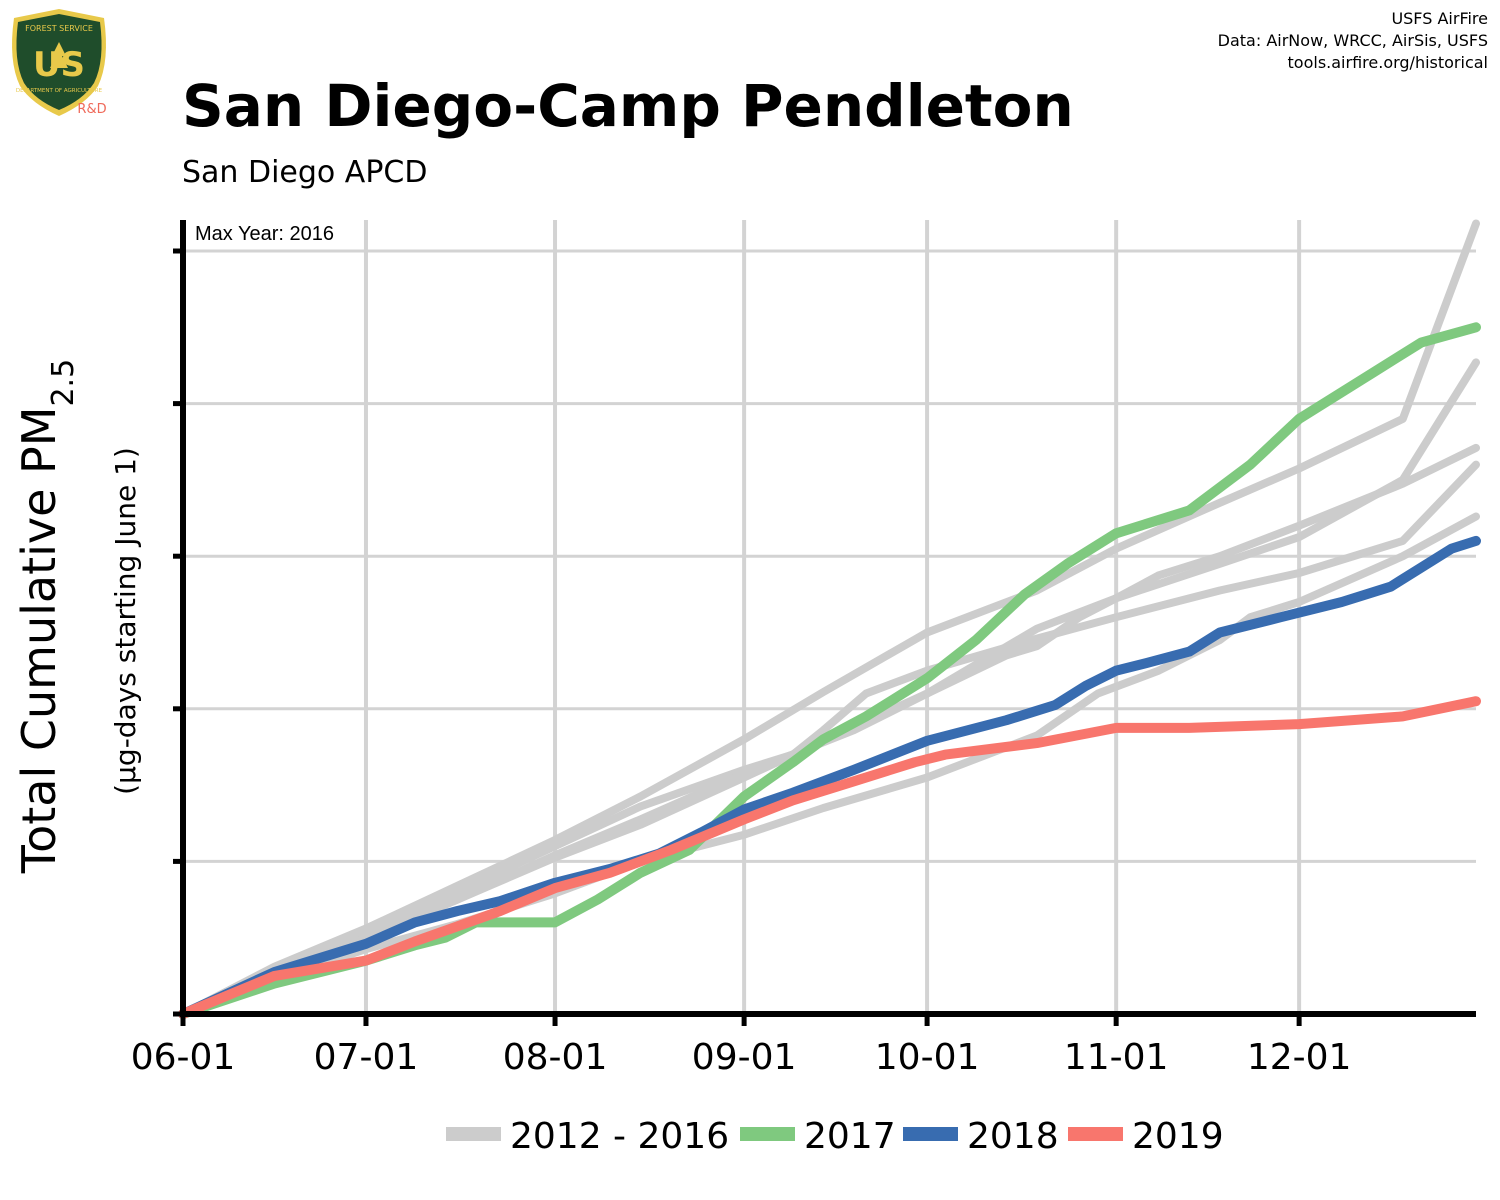 This screenshot has width=1500, height=1200. Describe the element at coordinates (264, 234) in the screenshot. I see `max-year-annotation: Max Year: 2016` at that location.